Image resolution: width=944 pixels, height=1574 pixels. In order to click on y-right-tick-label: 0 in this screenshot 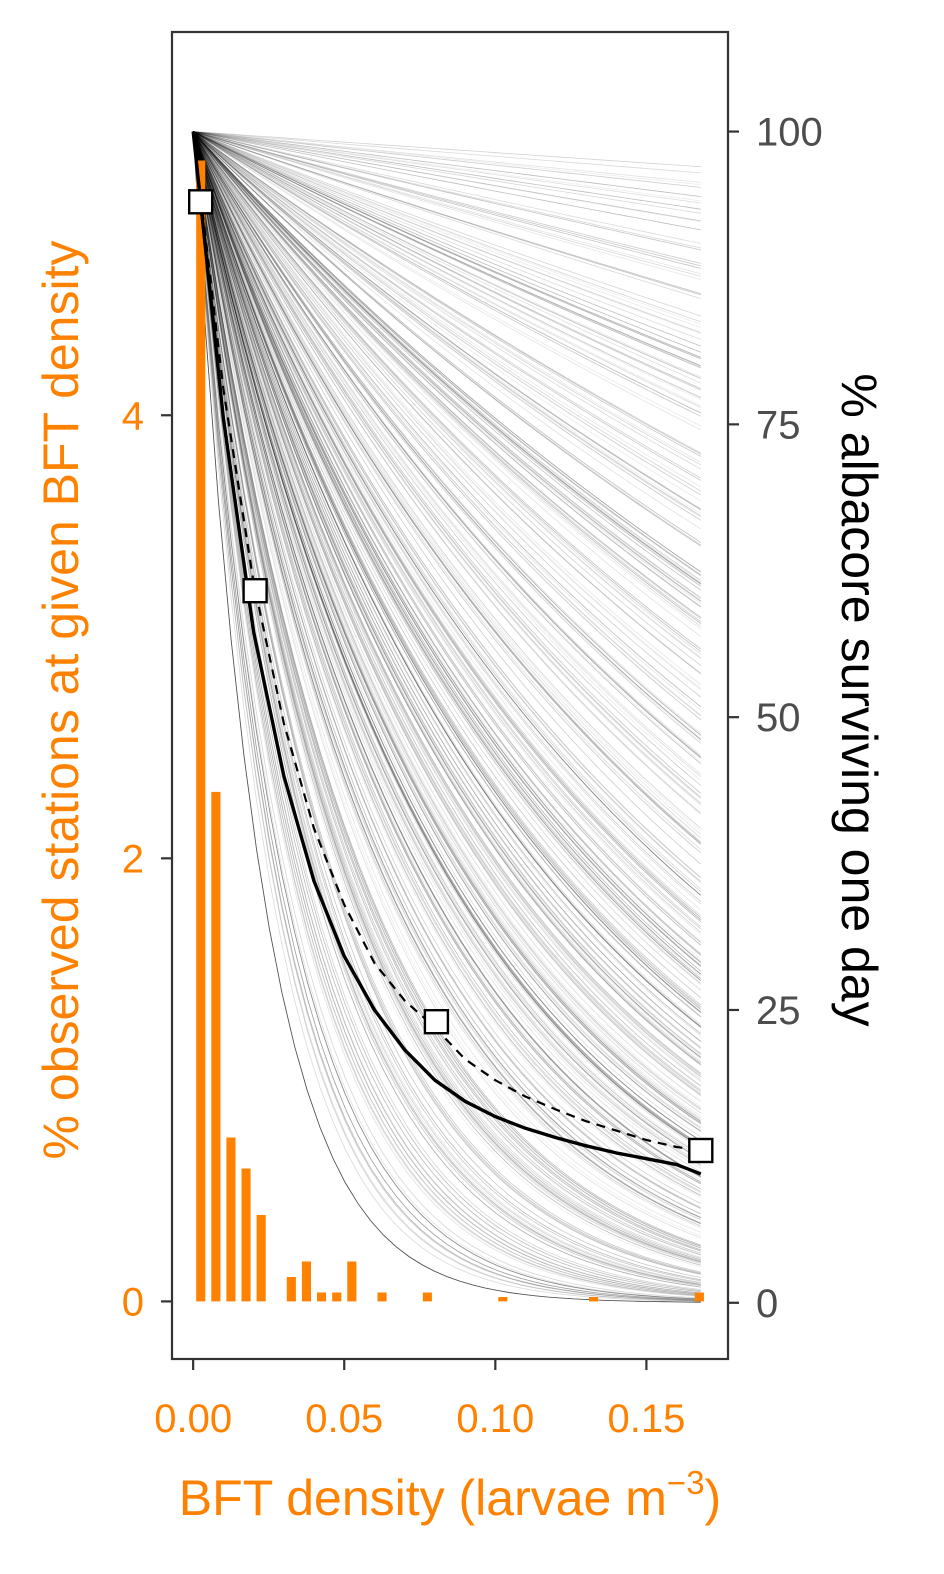, I will do `click(767, 1304)`.